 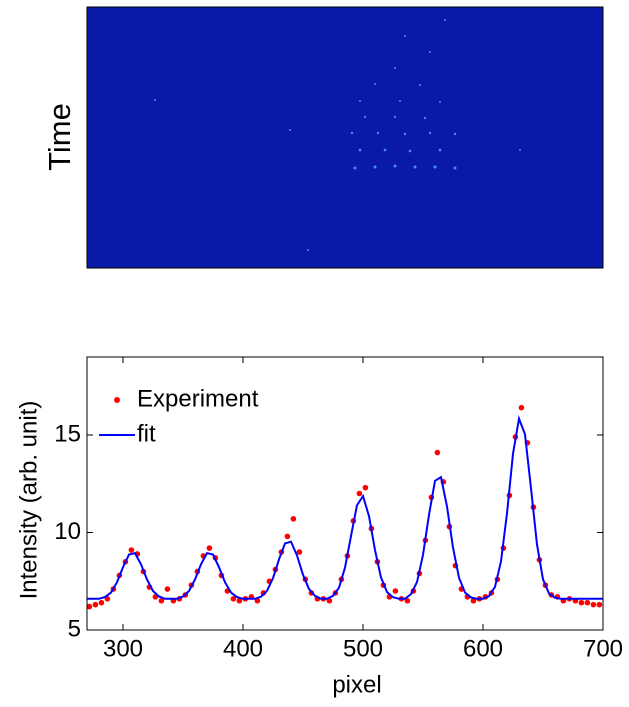 I want to click on x-tick-label: 600, so click(x=483, y=648).